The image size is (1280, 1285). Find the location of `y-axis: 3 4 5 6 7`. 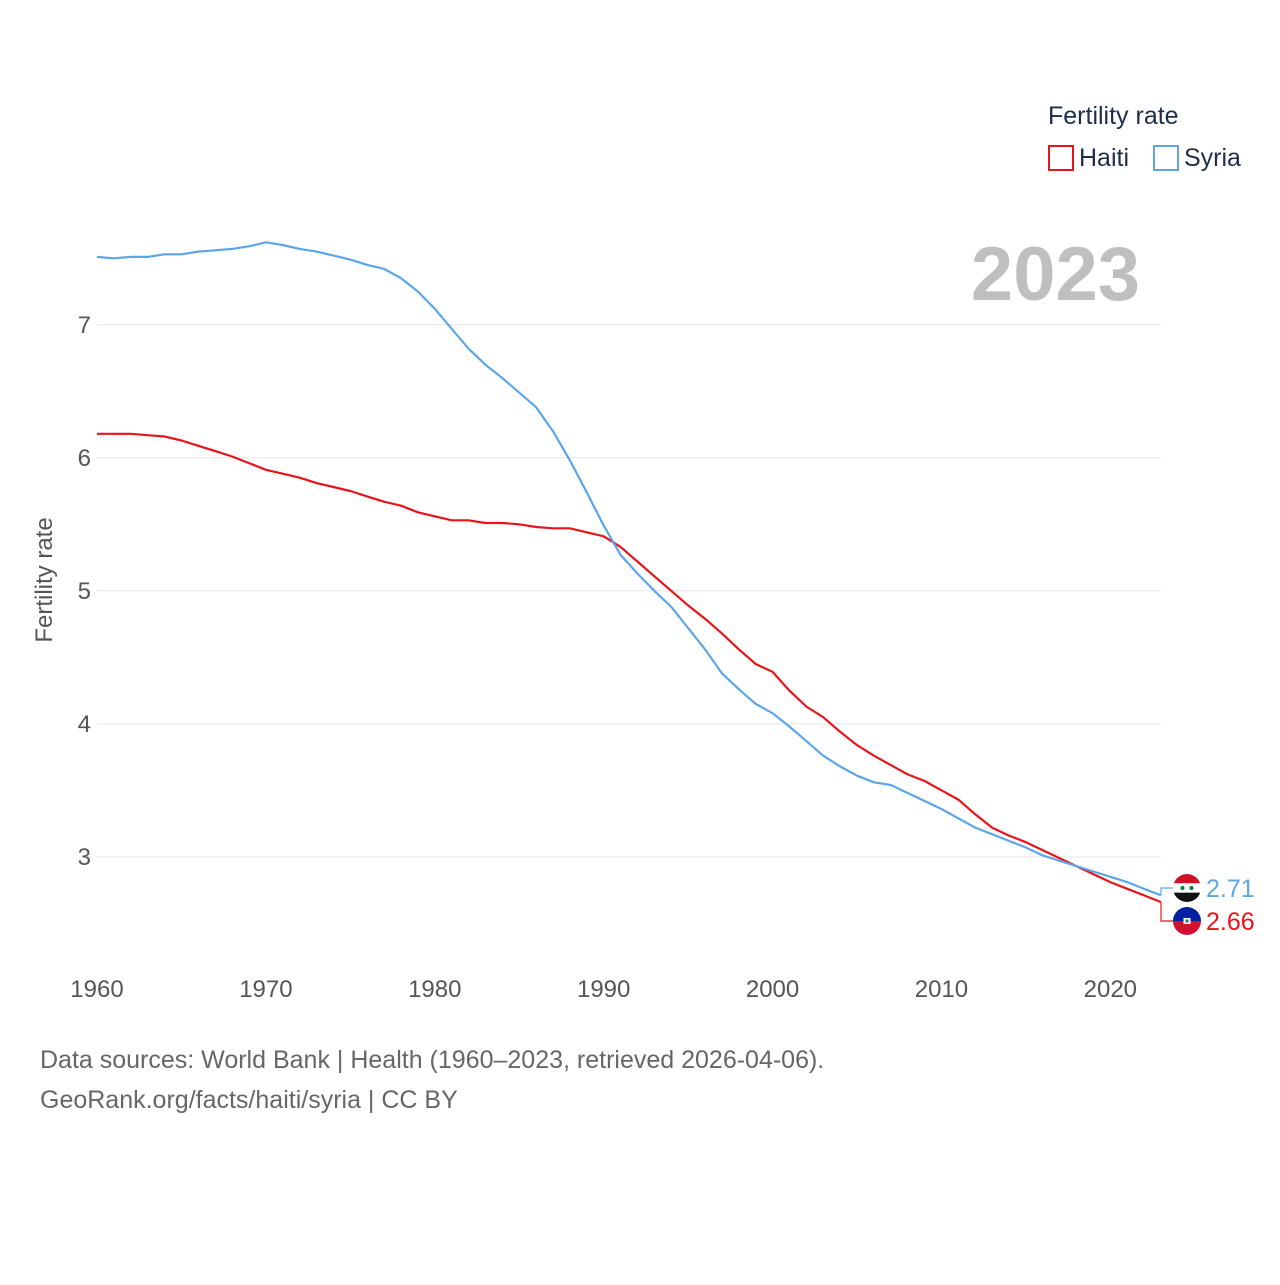

y-axis: 3 4 5 6 7 is located at coordinates (84, 591).